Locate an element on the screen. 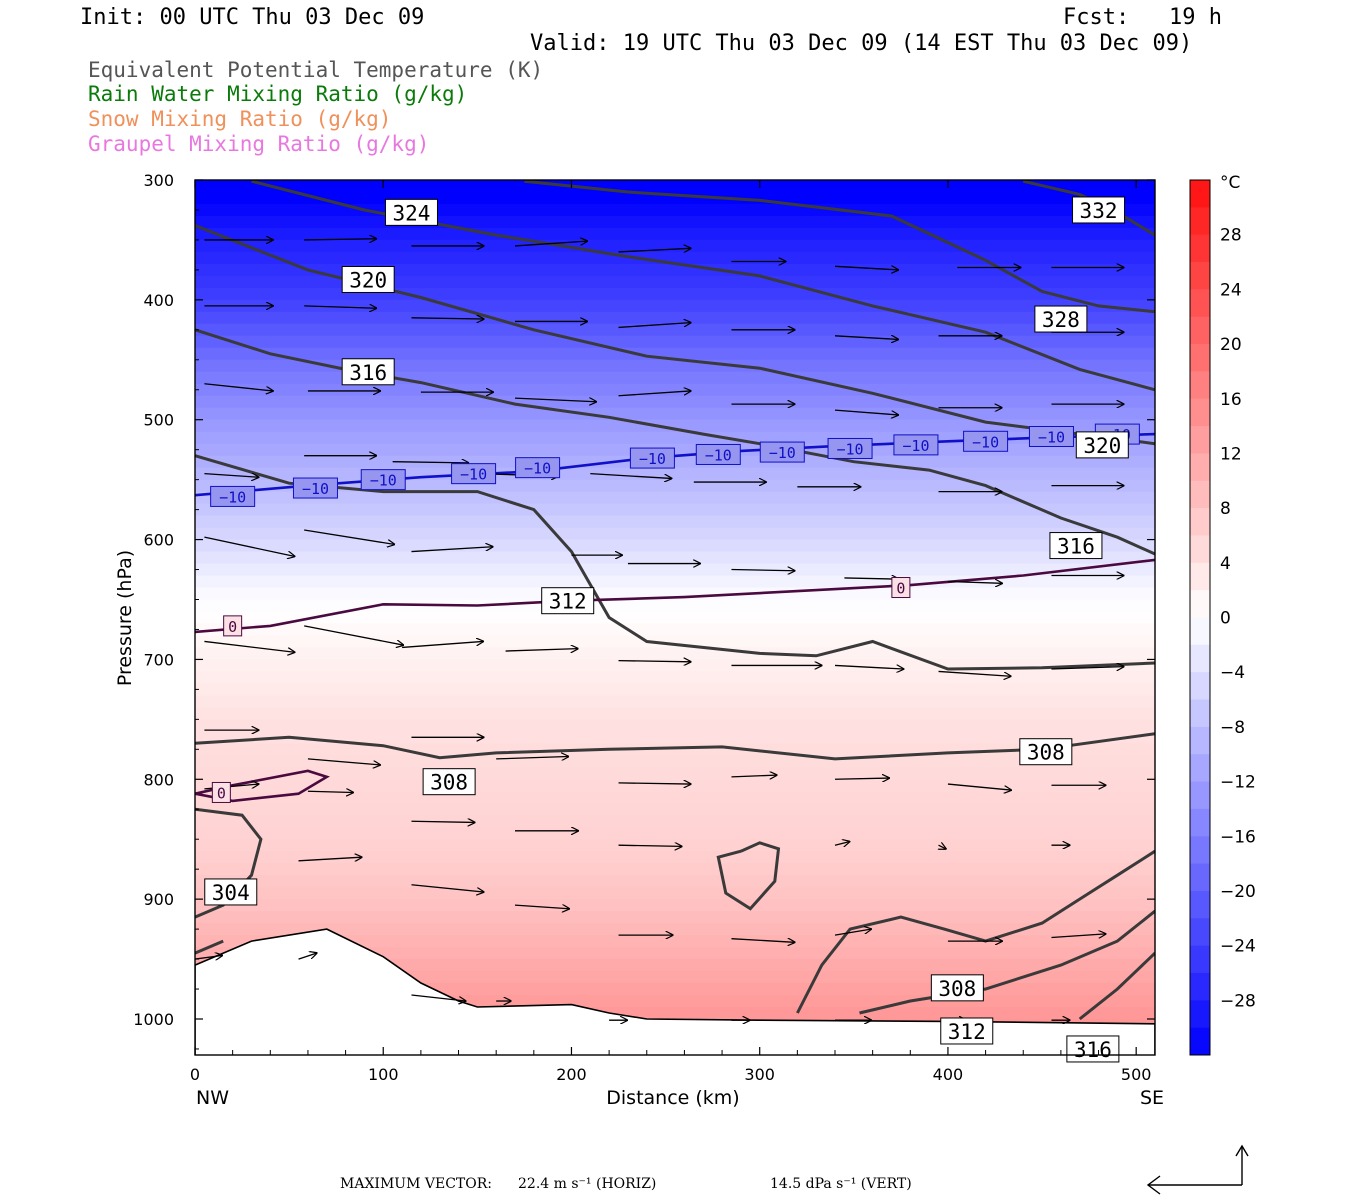 The height and width of the screenshot is (1200, 1350). x-tick-label: 500 is located at coordinates (1136, 1074).